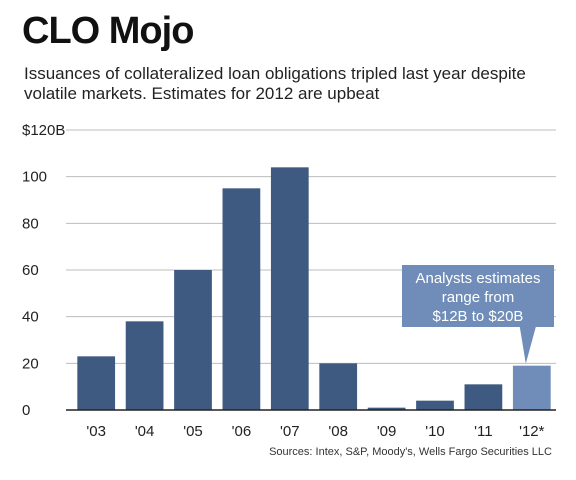 This screenshot has height=480, width=576. What do you see at coordinates (26, 410) in the screenshot?
I see `y-tick-label: 0` at bounding box center [26, 410].